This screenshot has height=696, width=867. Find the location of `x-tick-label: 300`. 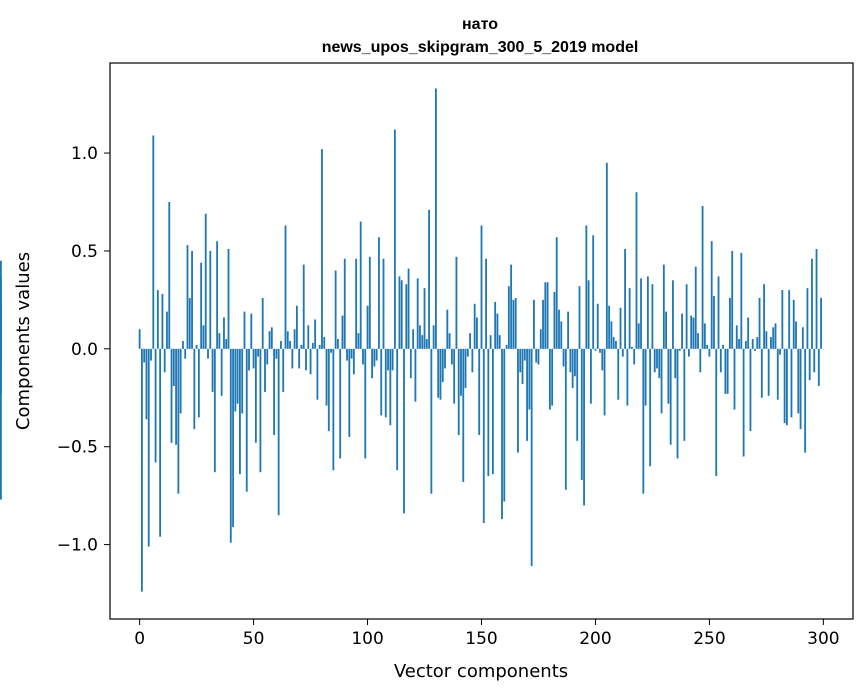

x-tick-label: 300 is located at coordinates (823, 639).